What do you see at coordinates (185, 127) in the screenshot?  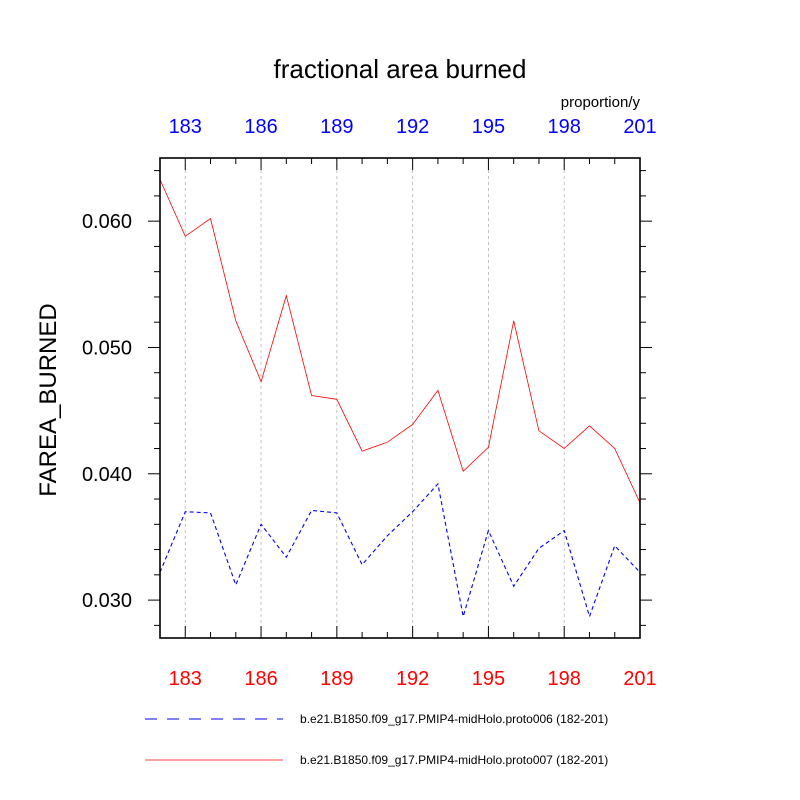 I see `x-tick-label-top-0: 183` at bounding box center [185, 127].